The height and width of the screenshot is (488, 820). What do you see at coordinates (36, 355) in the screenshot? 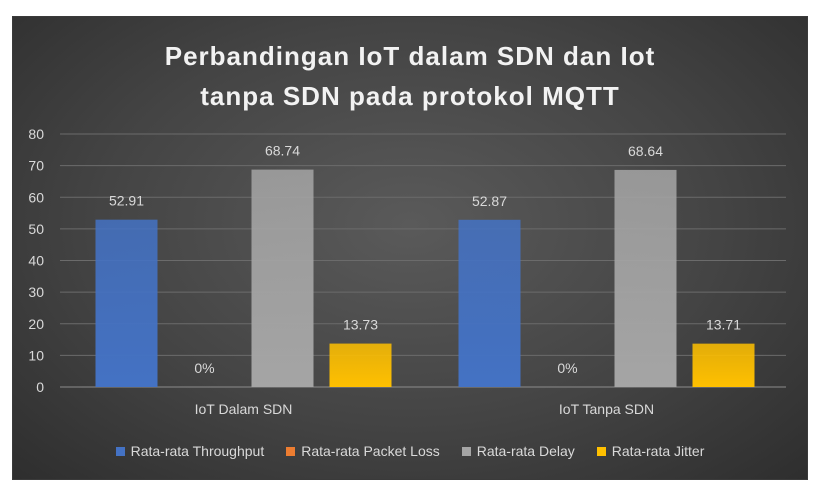
I see `y-tick-label: 10` at bounding box center [36, 355].